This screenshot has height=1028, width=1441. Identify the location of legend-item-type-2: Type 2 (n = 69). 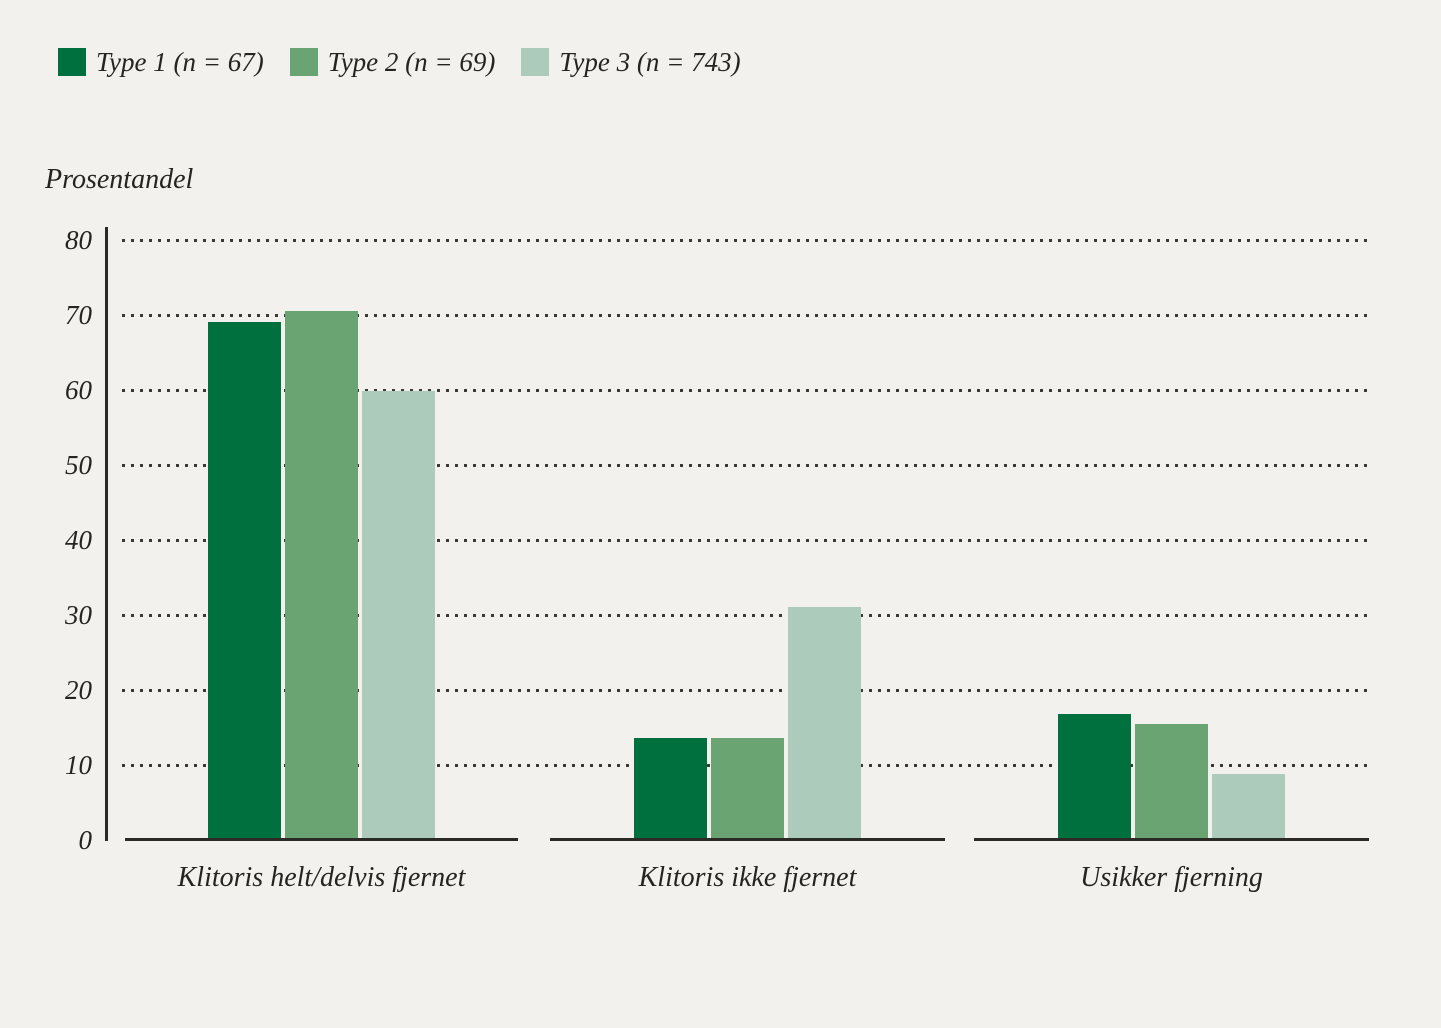
(392, 62).